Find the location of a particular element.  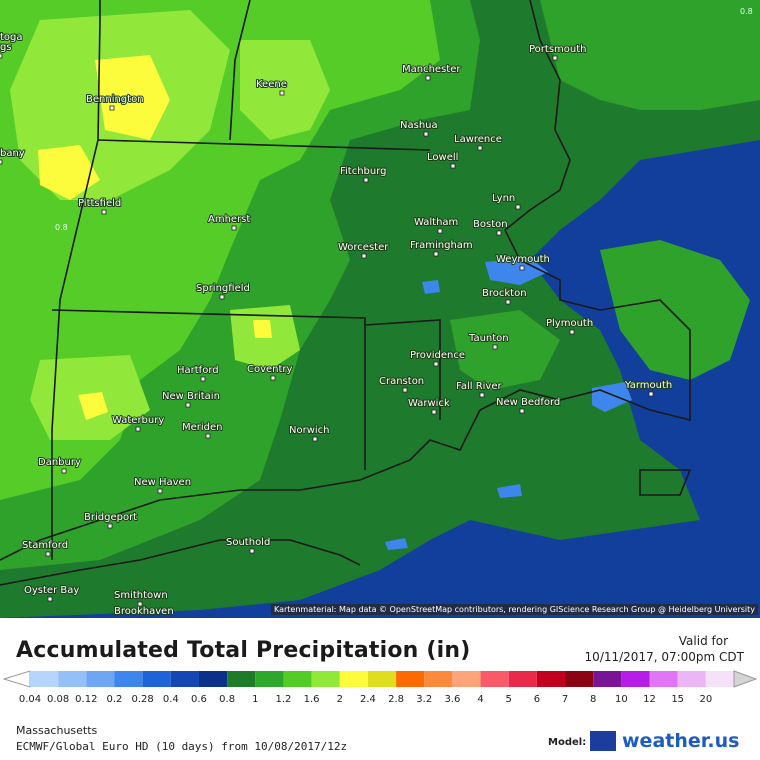

city-label: Fall River is located at coordinates (479, 386).